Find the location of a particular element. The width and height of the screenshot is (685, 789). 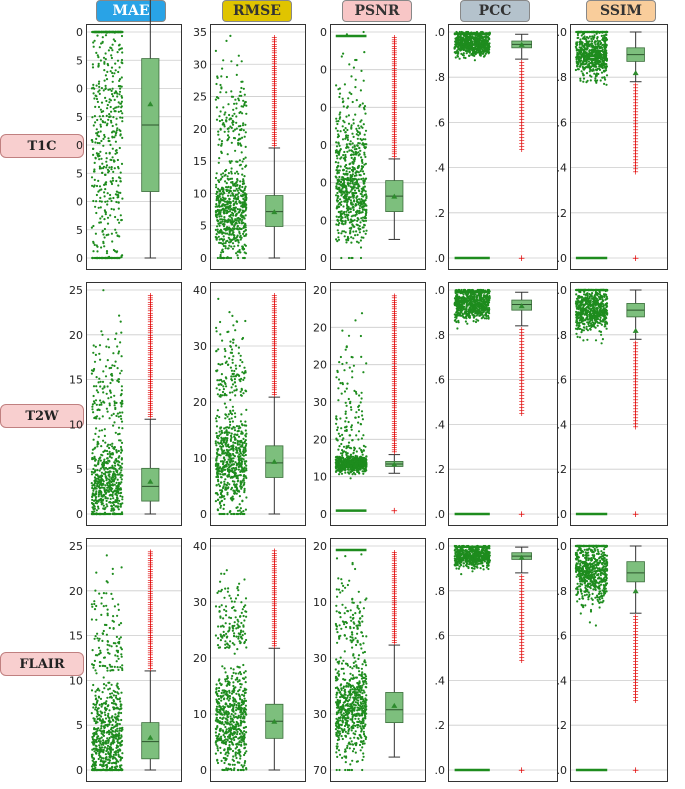

outlier-series: ++++++++++++++++++++++++++++++ is located at coordinates (635, 129).